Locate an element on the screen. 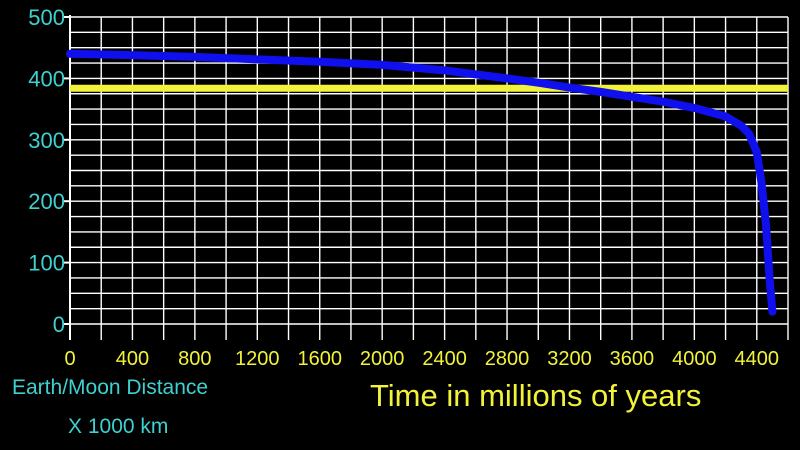  x-tick-label: 3200 is located at coordinates (569, 359).